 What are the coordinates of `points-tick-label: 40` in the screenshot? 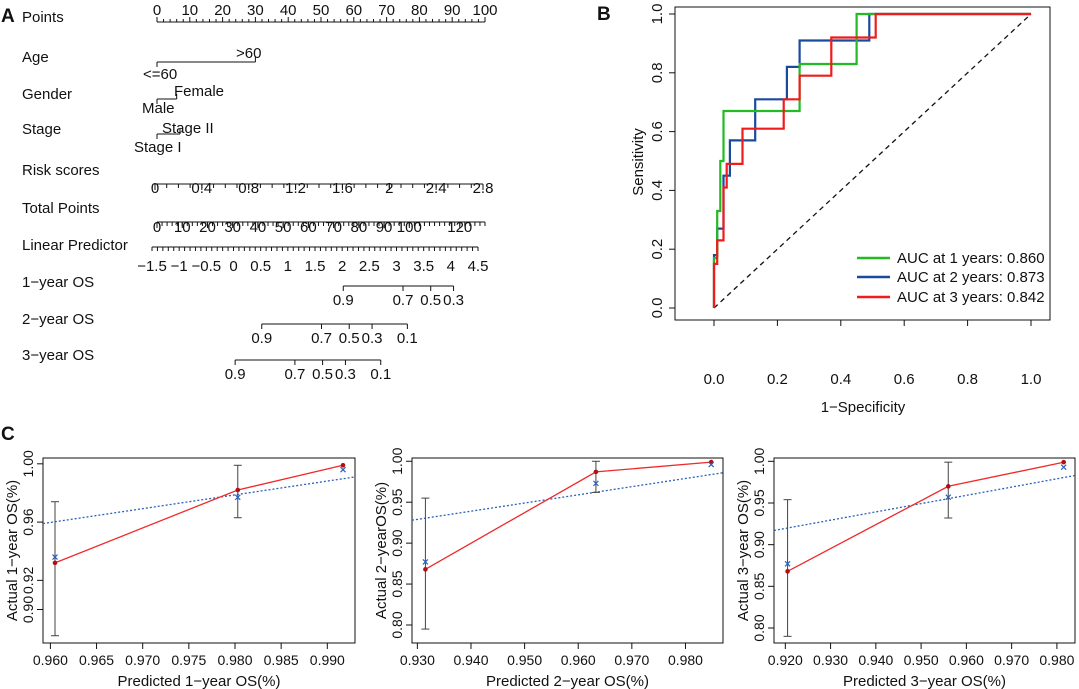 It's located at (288, 10).